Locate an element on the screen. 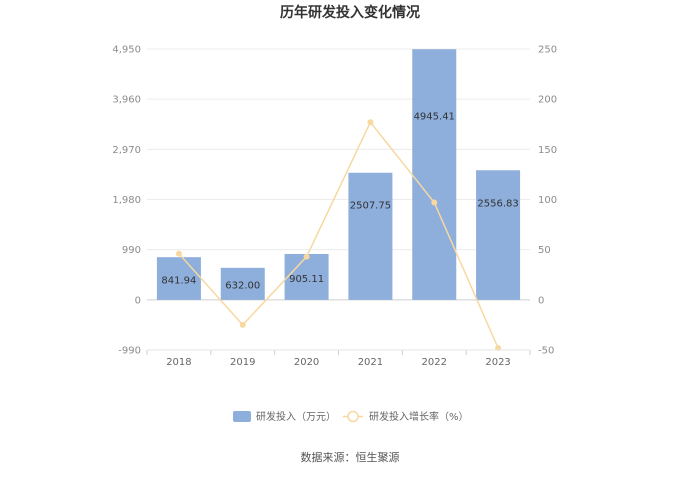 The width and height of the screenshot is (700, 478). left-tick-label: 2,970 is located at coordinates (126, 150).